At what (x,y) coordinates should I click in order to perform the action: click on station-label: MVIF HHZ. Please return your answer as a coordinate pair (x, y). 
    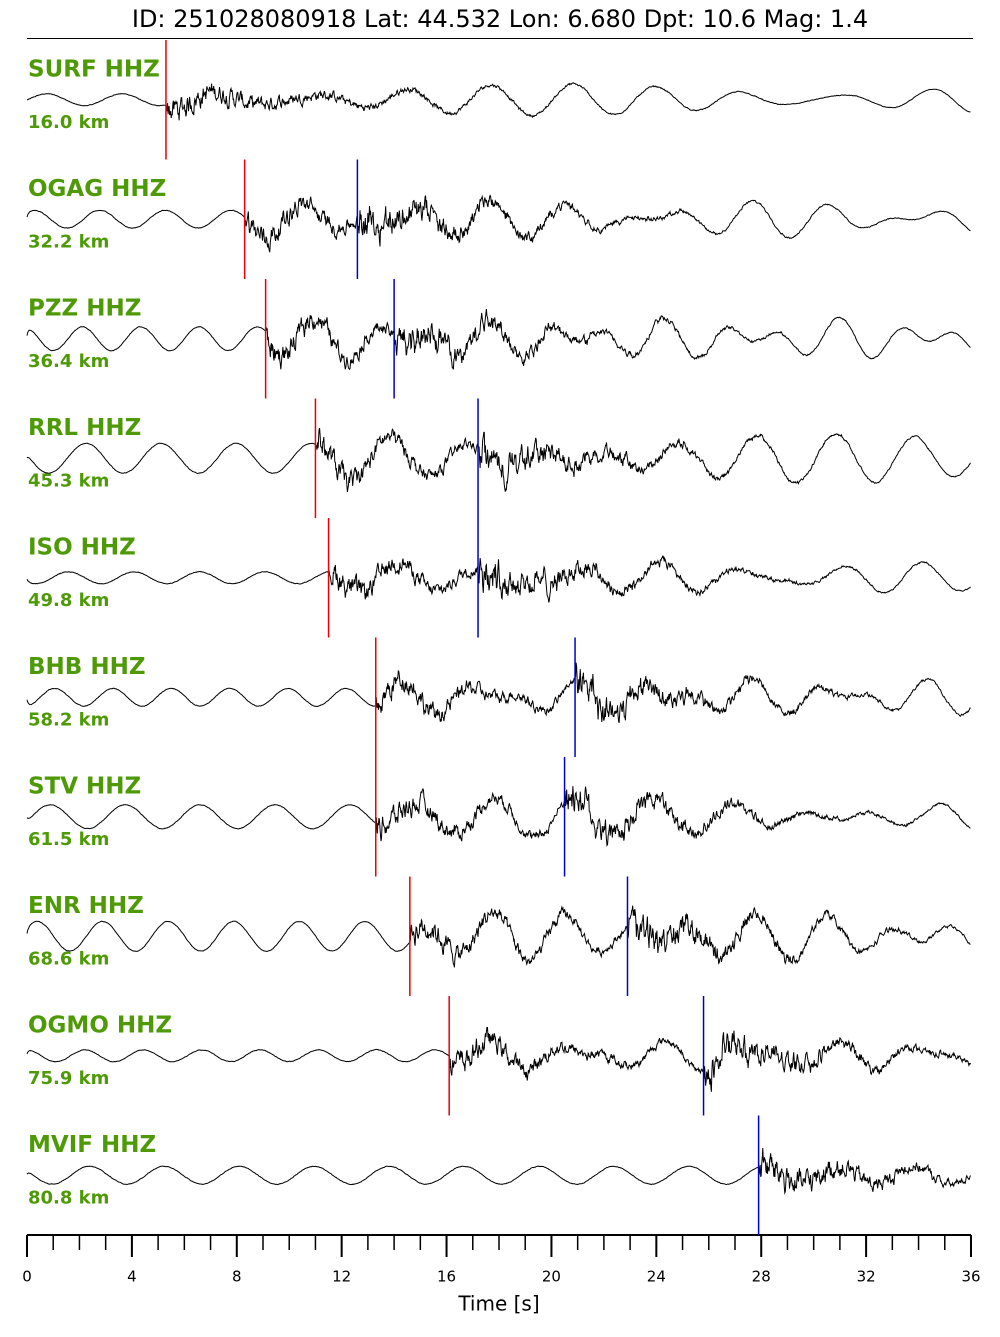
    Looking at the image, I should click on (92, 1145).